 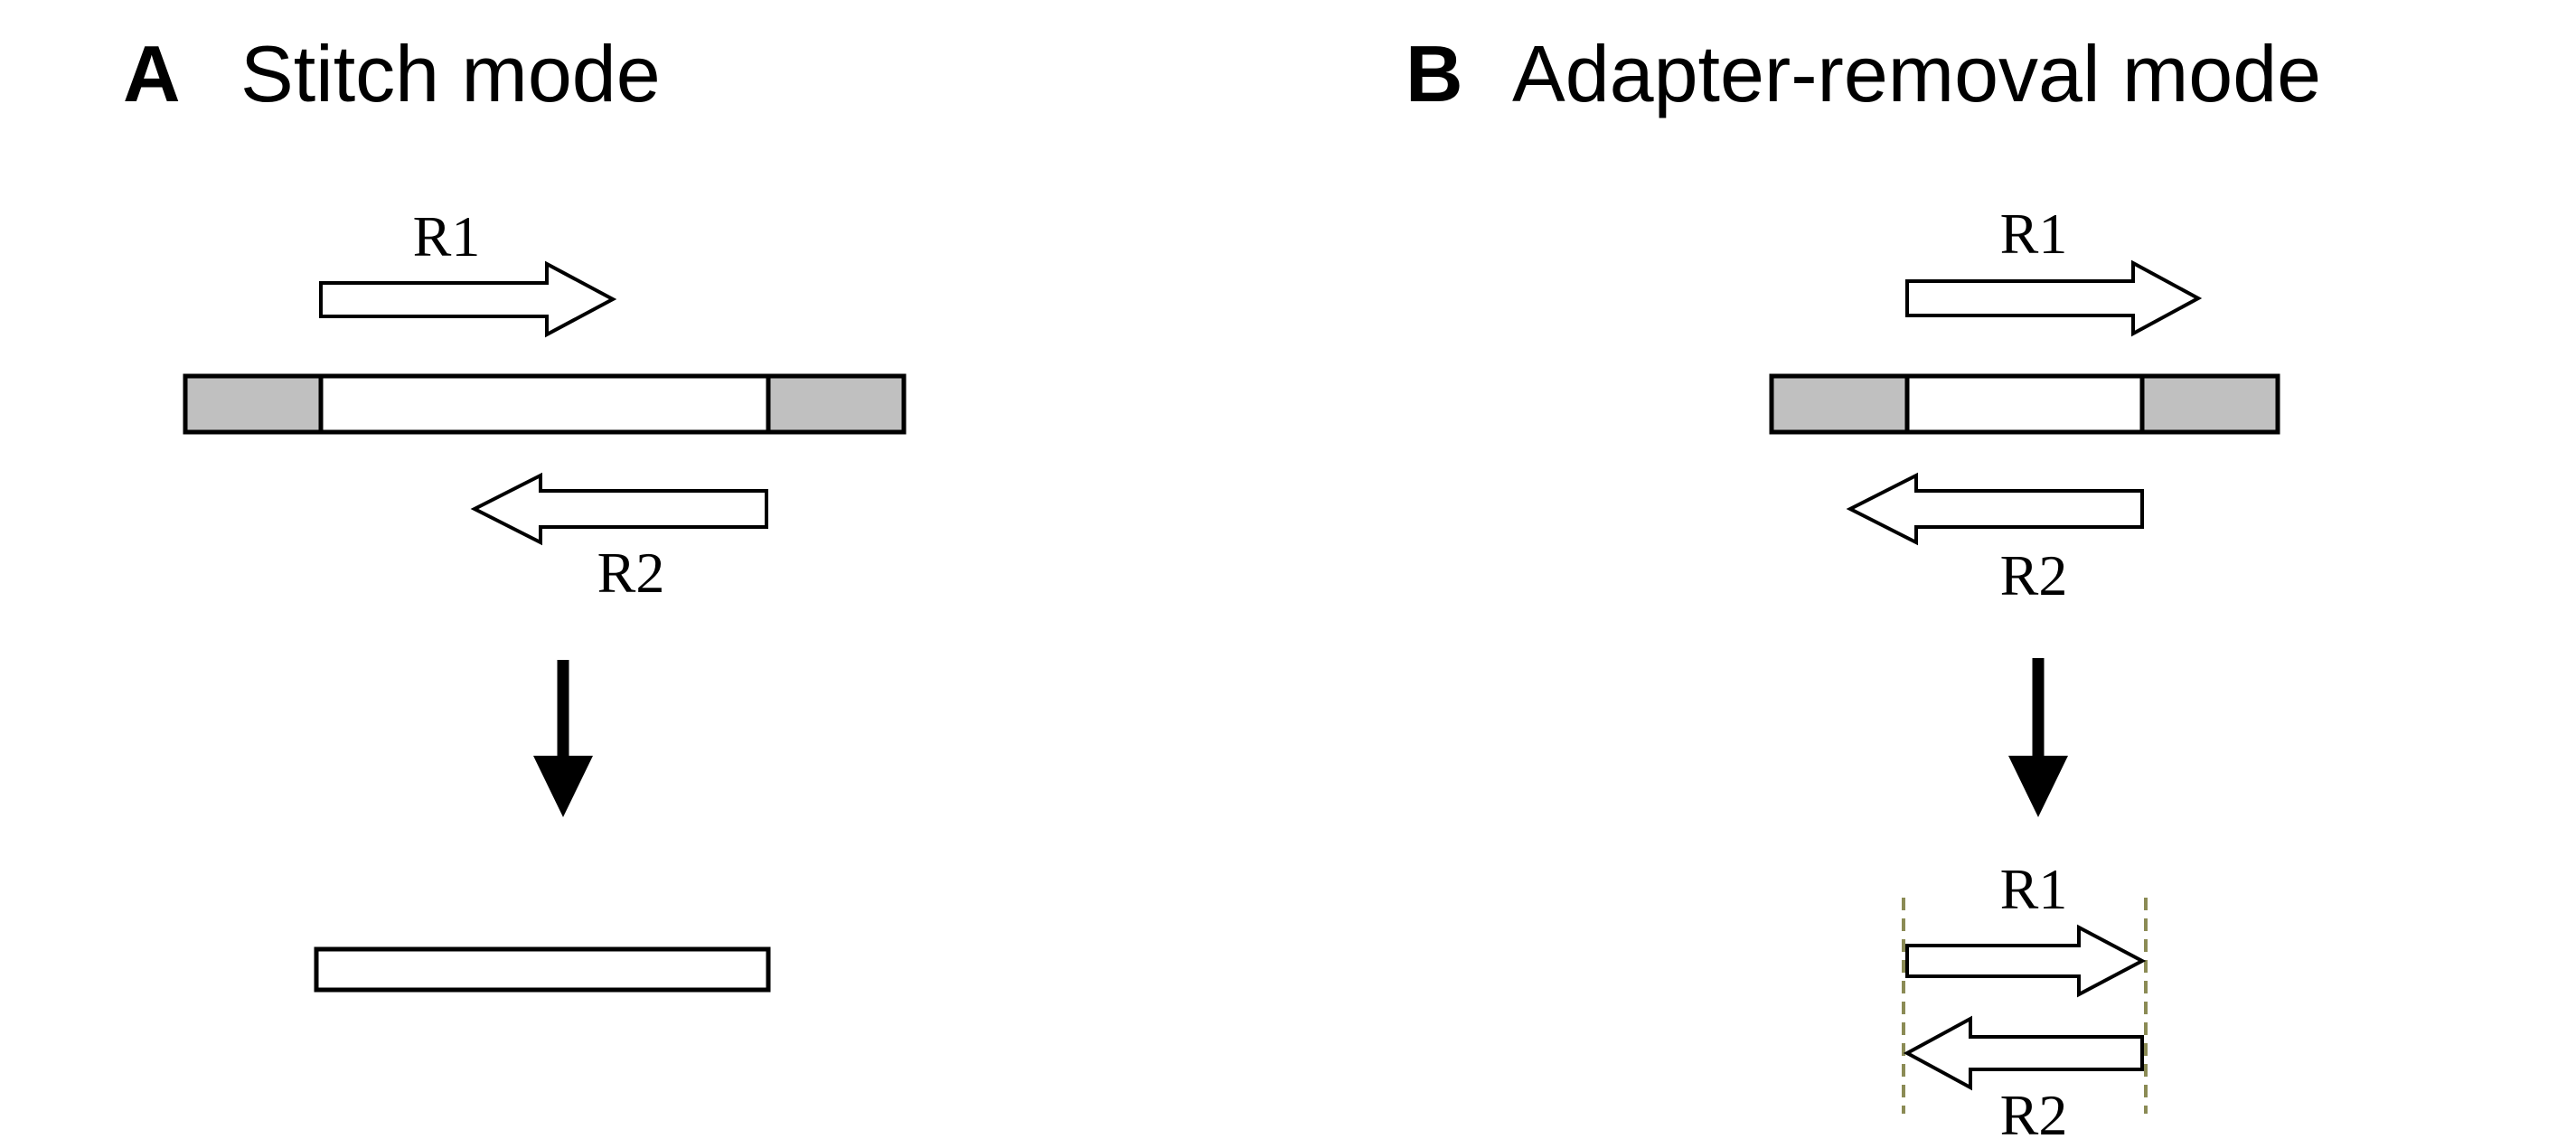 I want to click on panel-b-insert, so click(x=2025, y=404).